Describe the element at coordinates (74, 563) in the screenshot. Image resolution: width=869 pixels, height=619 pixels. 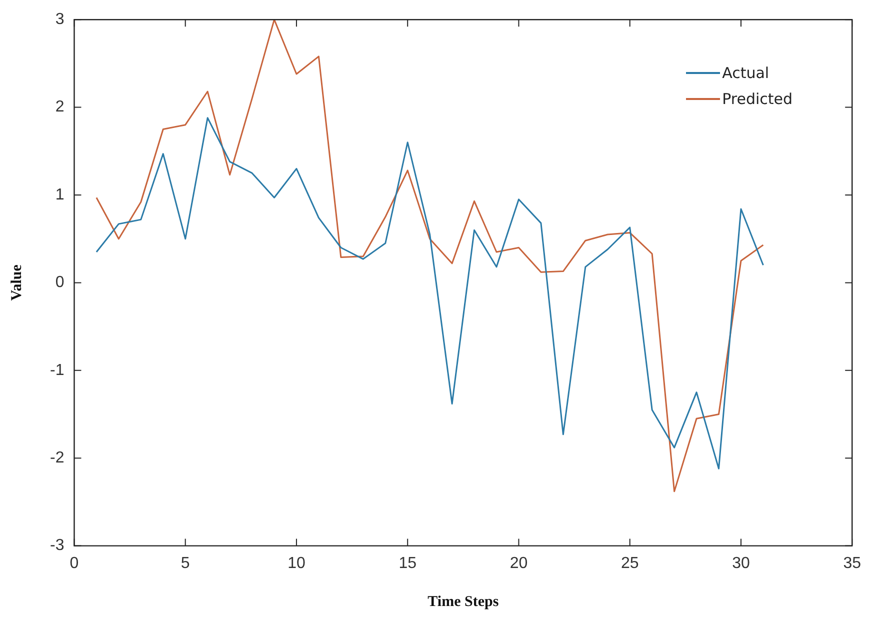
I see `x-tick-label: 0` at that location.